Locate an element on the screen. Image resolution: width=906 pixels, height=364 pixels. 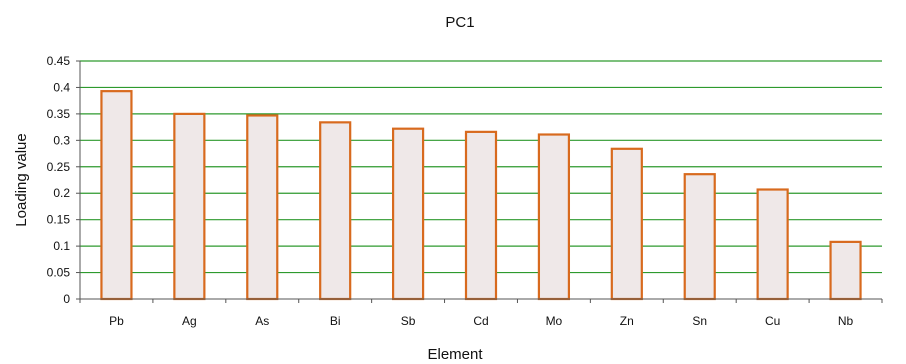
x-tick-label: Cd is located at coordinates (480, 321).